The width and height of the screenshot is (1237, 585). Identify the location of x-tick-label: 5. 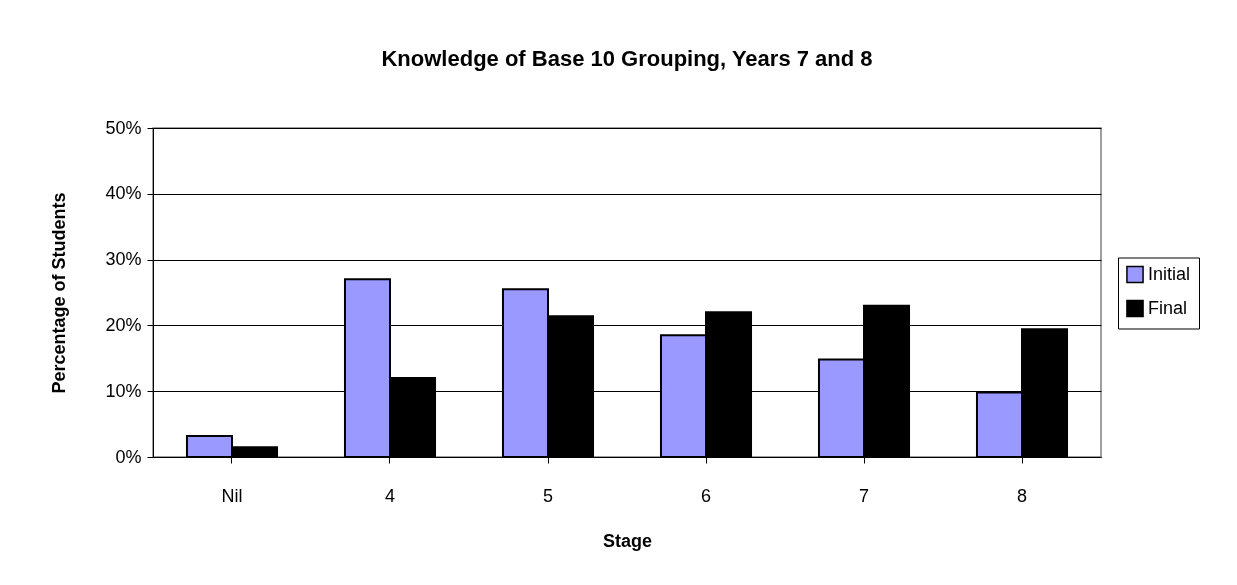
(548, 495).